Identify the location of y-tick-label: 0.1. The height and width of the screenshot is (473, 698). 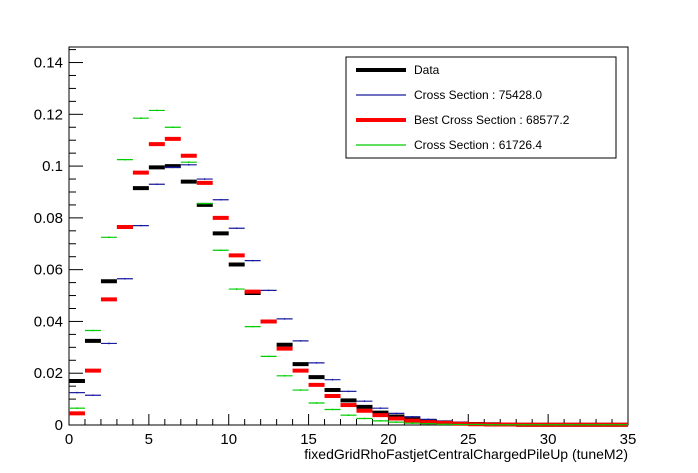
(52, 166).